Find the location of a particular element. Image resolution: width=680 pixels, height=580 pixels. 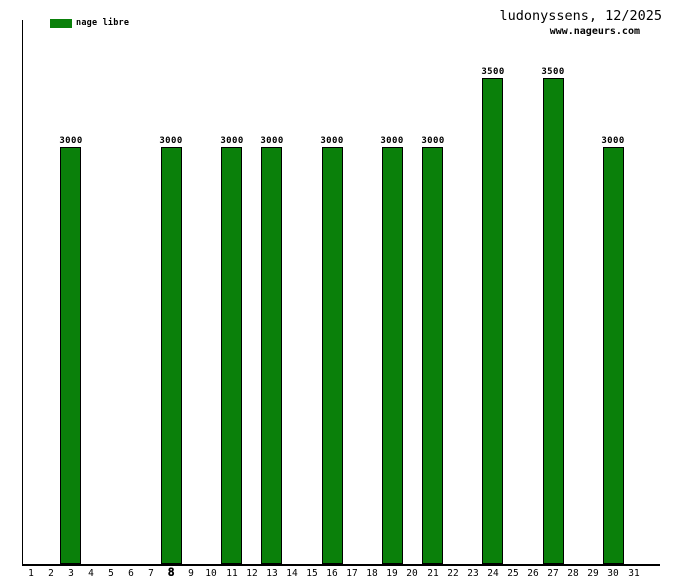

x-tick-label-7: 7 is located at coordinates (151, 573).